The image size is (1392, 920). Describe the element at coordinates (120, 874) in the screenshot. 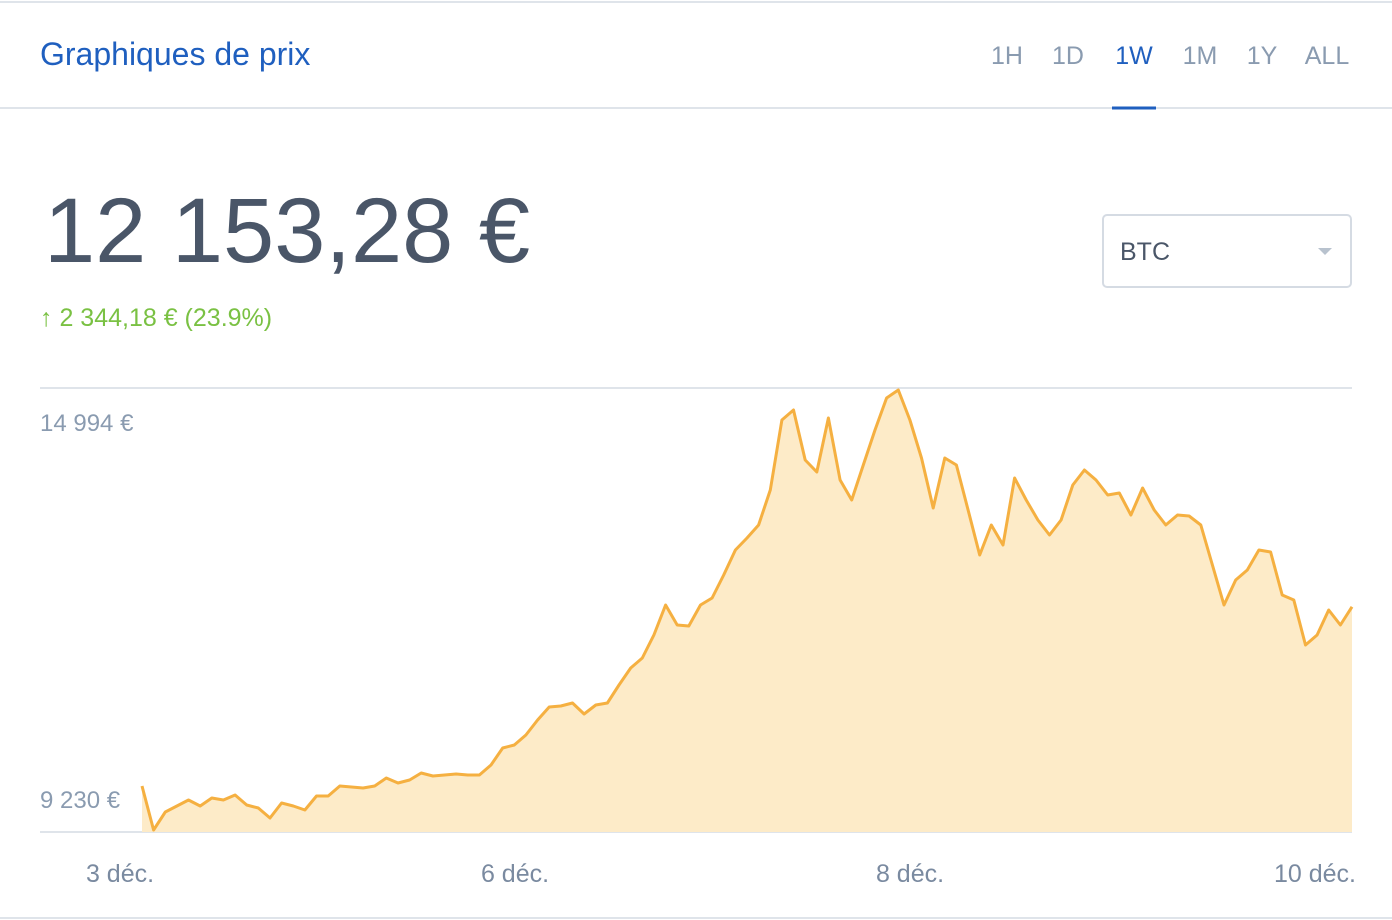

I see `x-tick-label: 3 déc.` at that location.